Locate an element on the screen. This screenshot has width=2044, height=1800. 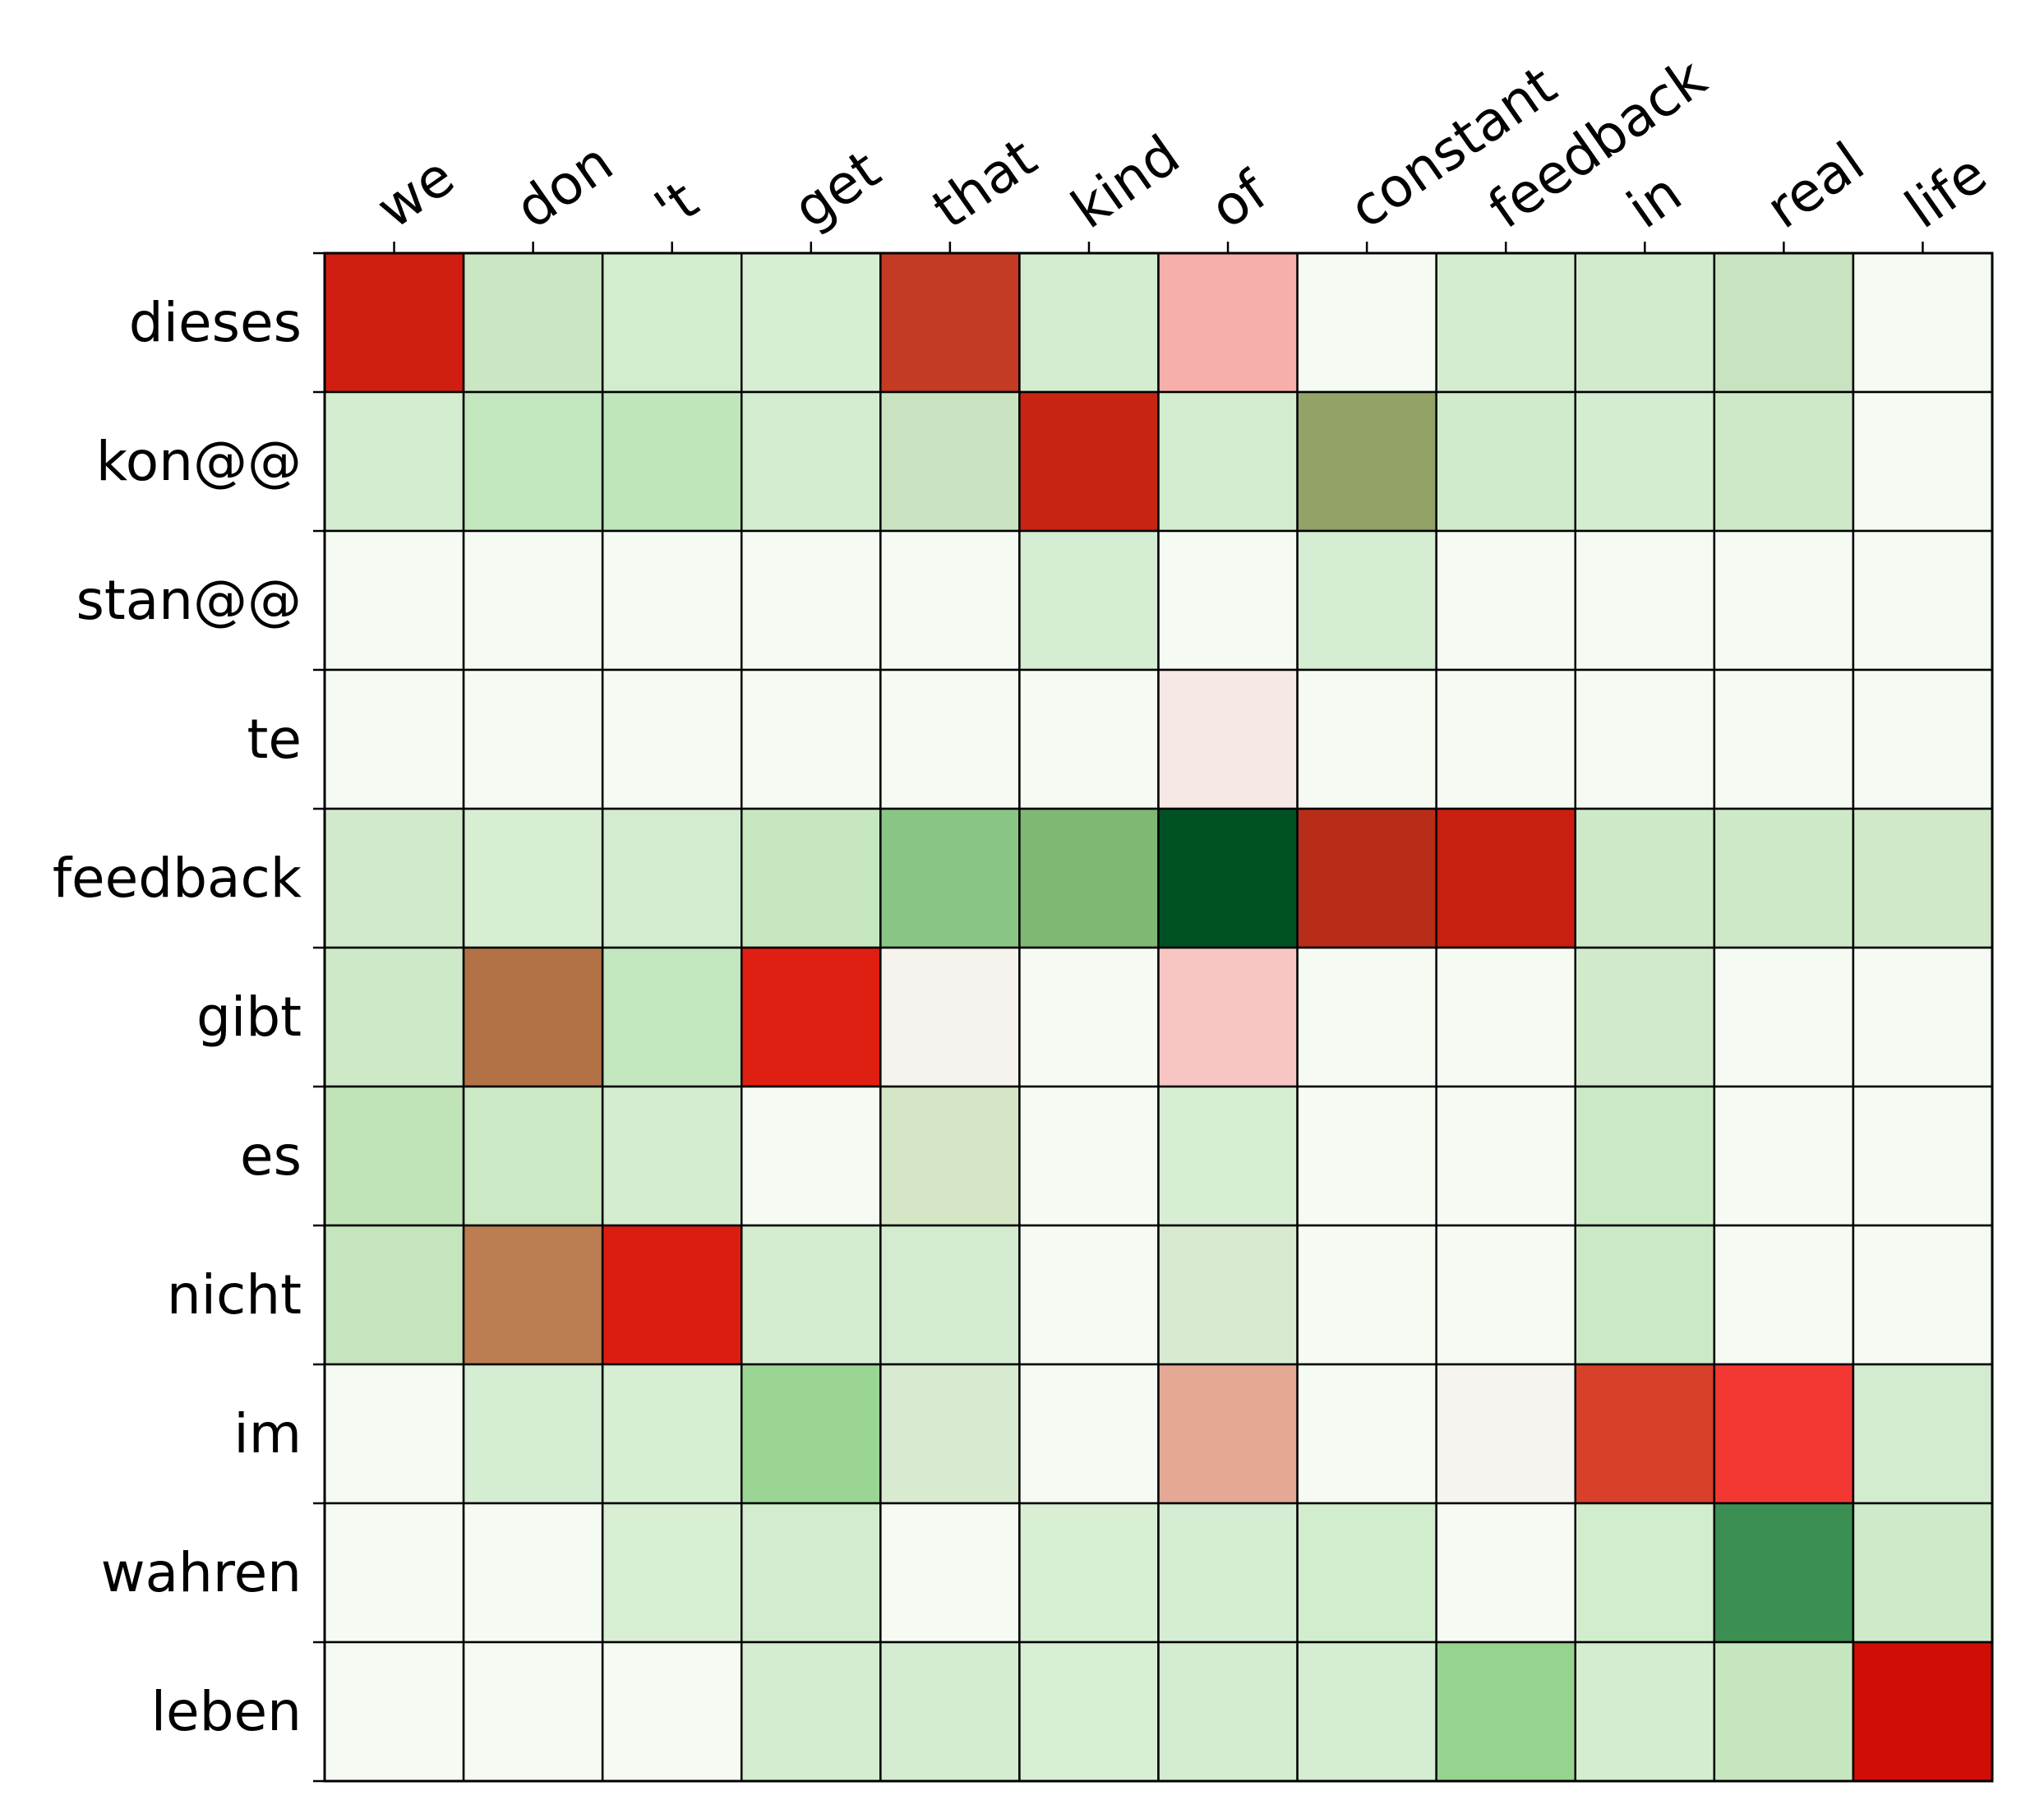
y-tick-label-5: gibt is located at coordinates (249, 1017).